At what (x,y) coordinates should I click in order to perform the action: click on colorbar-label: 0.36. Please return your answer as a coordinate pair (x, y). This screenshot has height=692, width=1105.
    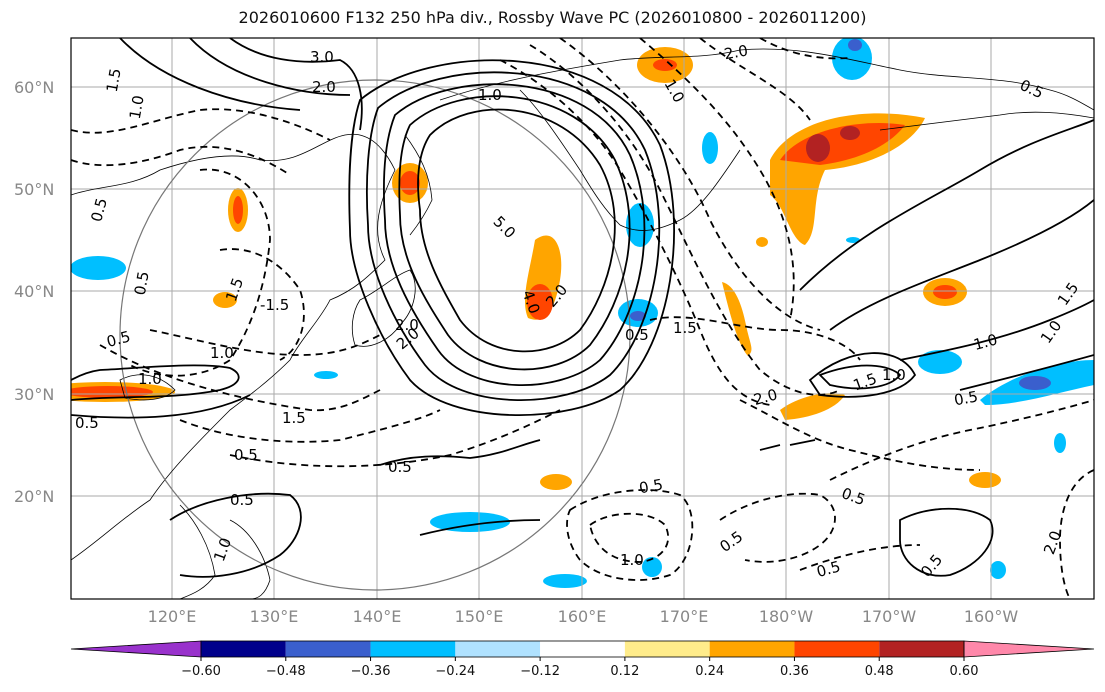
    Looking at the image, I should click on (794, 671).